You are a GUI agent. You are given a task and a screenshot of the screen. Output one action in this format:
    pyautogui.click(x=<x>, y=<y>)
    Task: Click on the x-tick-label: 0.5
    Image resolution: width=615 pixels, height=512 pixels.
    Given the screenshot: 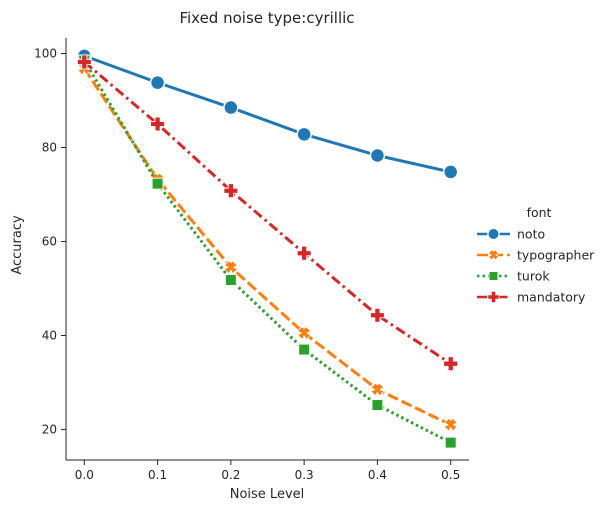 What is the action you would take?
    pyautogui.click(x=450, y=475)
    